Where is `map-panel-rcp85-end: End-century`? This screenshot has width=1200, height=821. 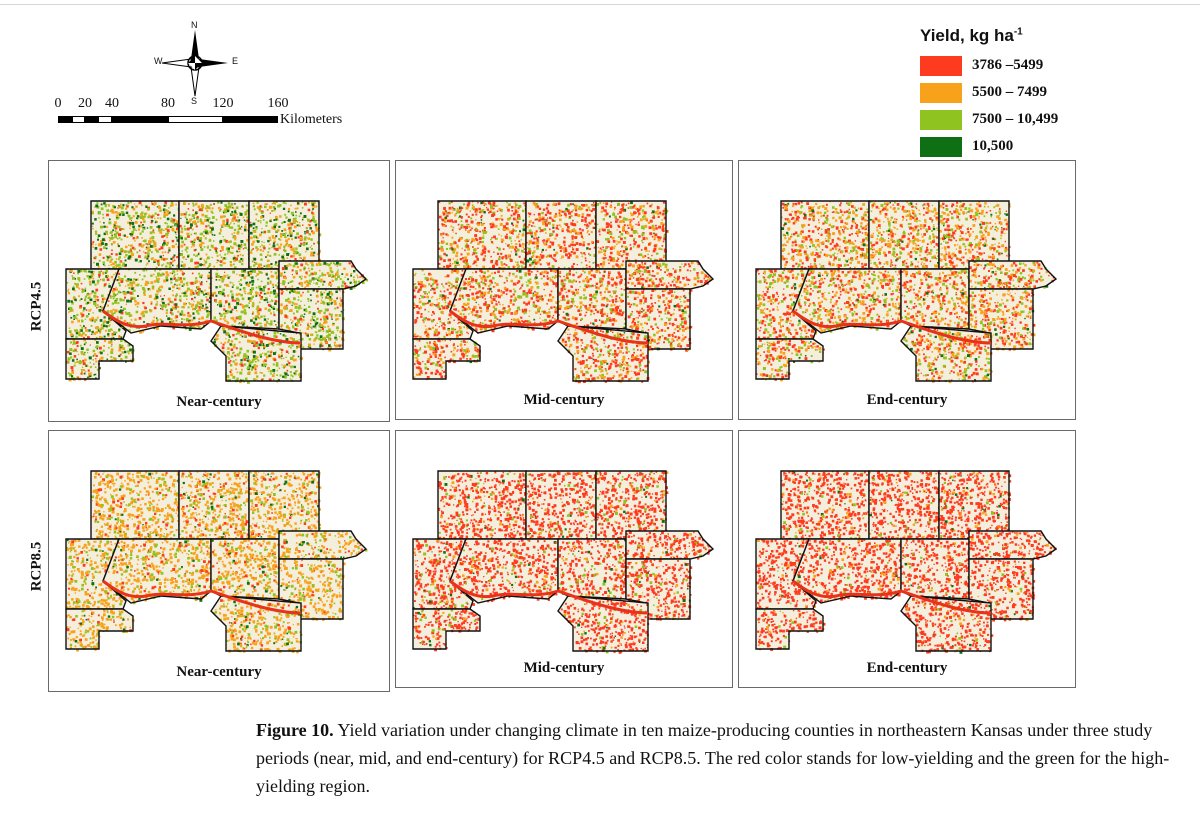
map-panel-rcp85-end: End-century is located at coordinates (907, 559).